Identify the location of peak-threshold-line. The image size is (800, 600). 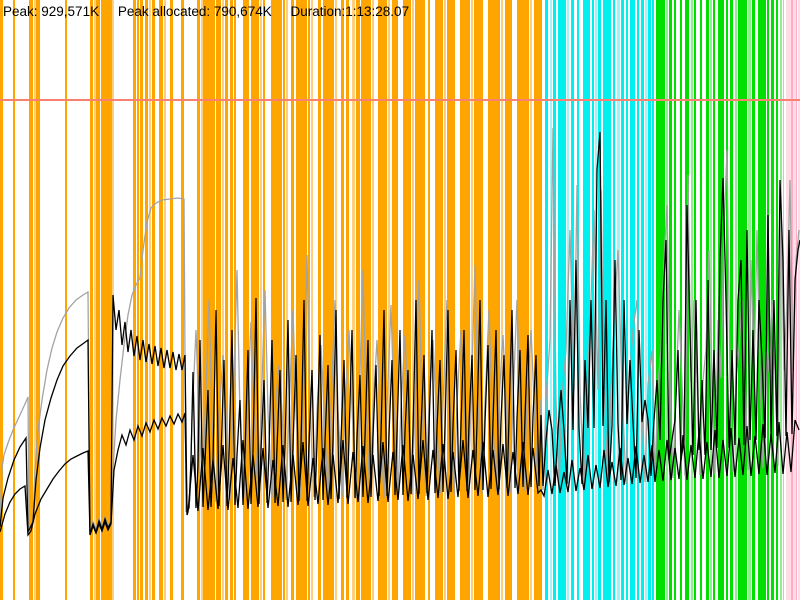
(400, 100).